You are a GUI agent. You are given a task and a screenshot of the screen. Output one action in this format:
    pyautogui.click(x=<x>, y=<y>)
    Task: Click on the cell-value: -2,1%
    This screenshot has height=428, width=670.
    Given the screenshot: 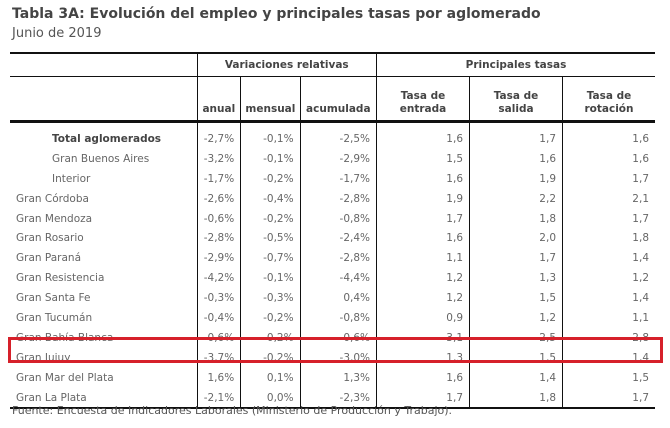 What is the action you would take?
    pyautogui.click(x=218, y=398)
    